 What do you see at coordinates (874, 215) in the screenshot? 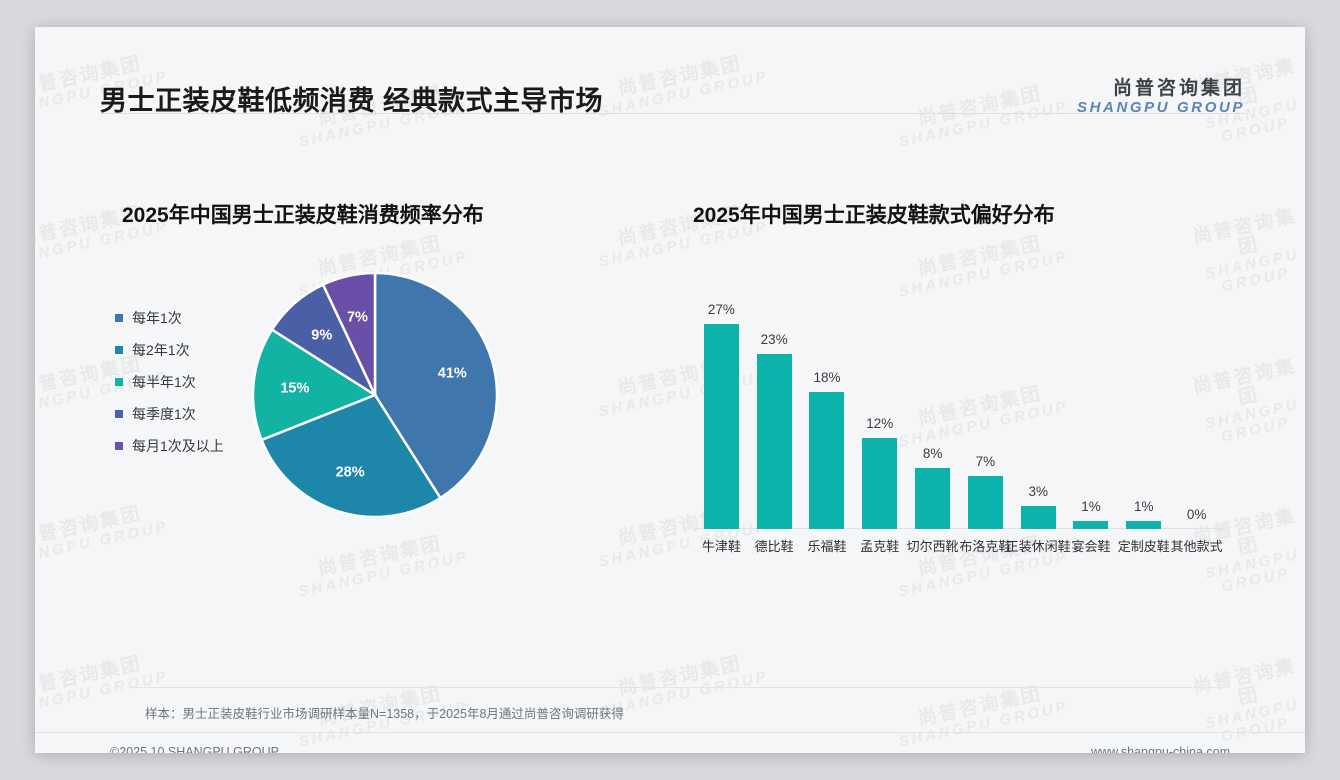
I see `bar-chart-title: 2025年中国男士正装皮鞋款式偏好分布` at bounding box center [874, 215].